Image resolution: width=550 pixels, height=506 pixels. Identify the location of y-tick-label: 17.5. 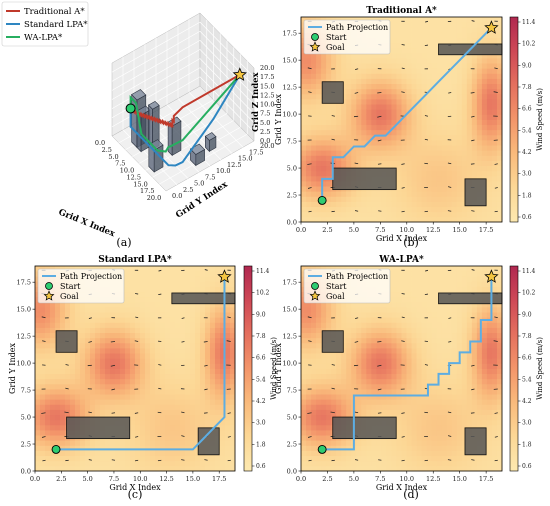
(256, 152).